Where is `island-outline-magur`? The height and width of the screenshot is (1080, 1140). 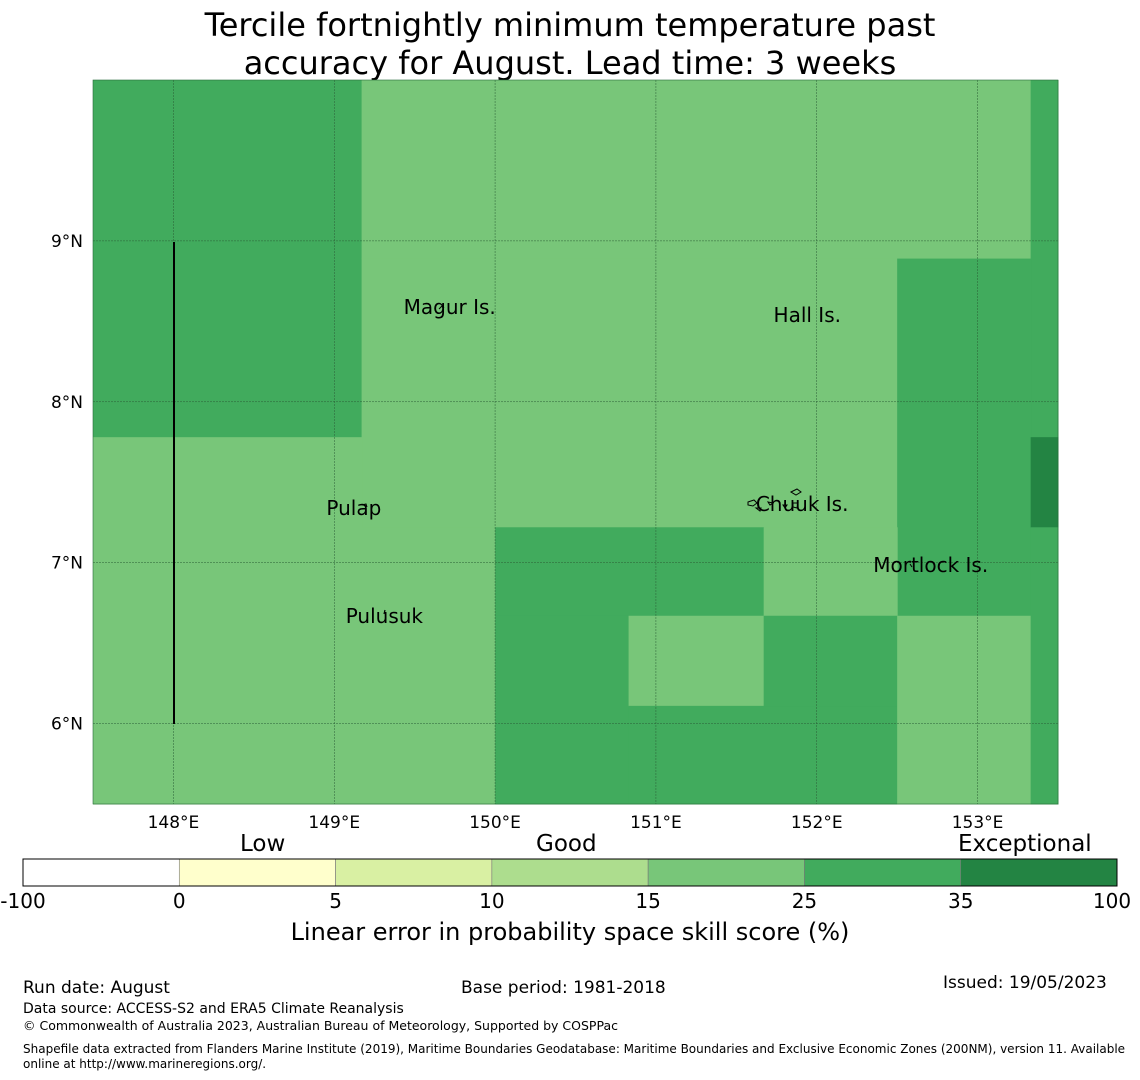 island-outline-magur is located at coordinates (441, 307).